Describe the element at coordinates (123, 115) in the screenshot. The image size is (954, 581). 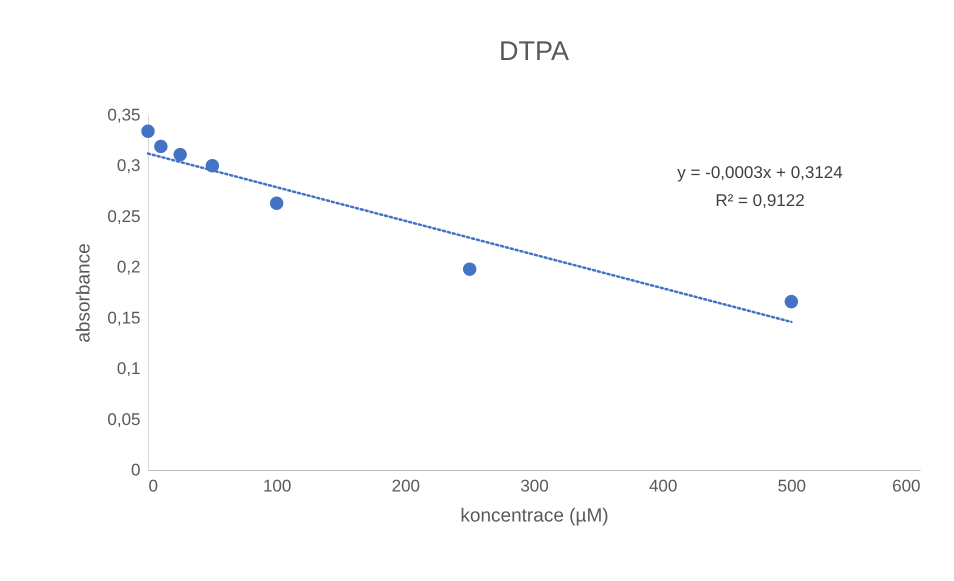
I see `y-tick-label: 0,35` at that location.